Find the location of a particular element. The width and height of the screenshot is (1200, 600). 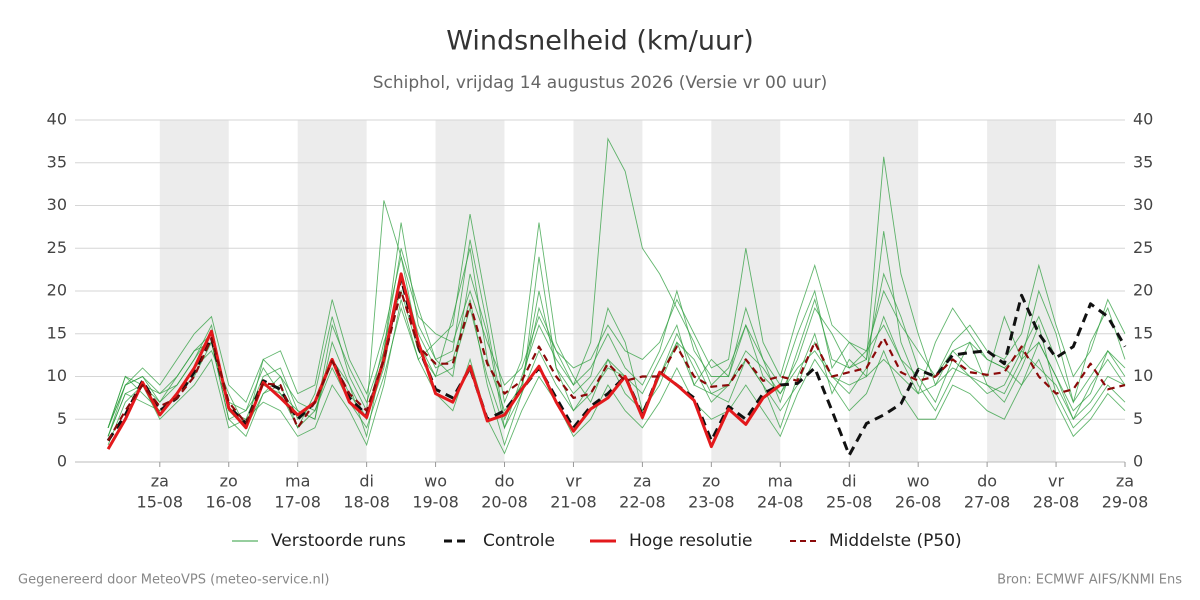

x-tick-label: 15-08 is located at coordinates (160, 502).